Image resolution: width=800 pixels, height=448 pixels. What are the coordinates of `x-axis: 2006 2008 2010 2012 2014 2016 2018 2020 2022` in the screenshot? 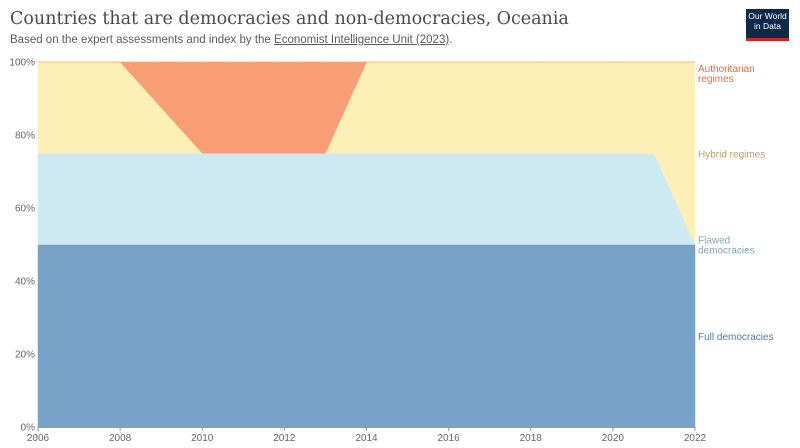 It's located at (367, 435).